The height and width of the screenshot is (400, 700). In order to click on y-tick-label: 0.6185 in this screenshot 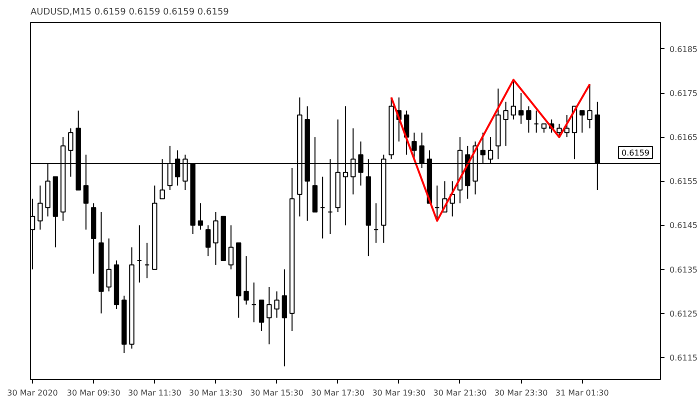, I will do `click(684, 49)`.